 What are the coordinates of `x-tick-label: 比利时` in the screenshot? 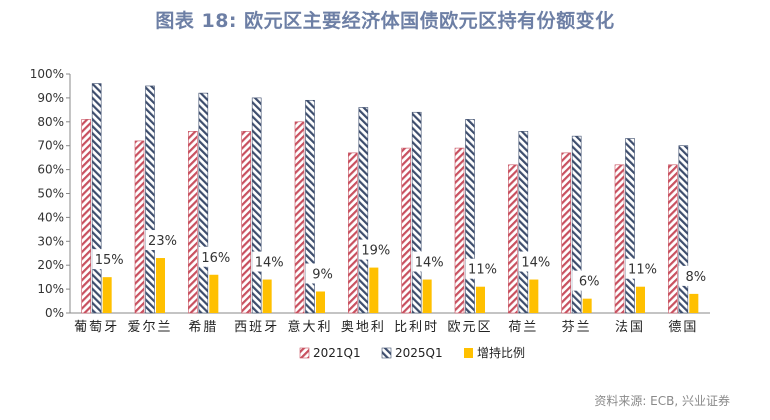 It's located at (416, 327).